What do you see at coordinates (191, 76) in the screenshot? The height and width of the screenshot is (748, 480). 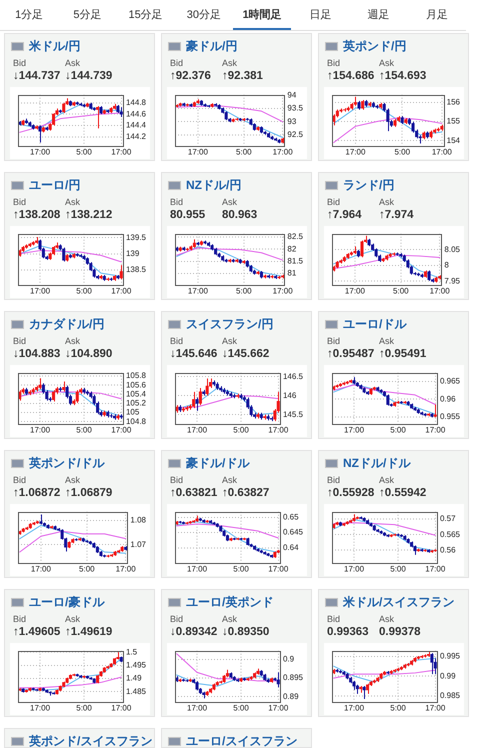 I see `text: ↑92.376` at bounding box center [191, 76].